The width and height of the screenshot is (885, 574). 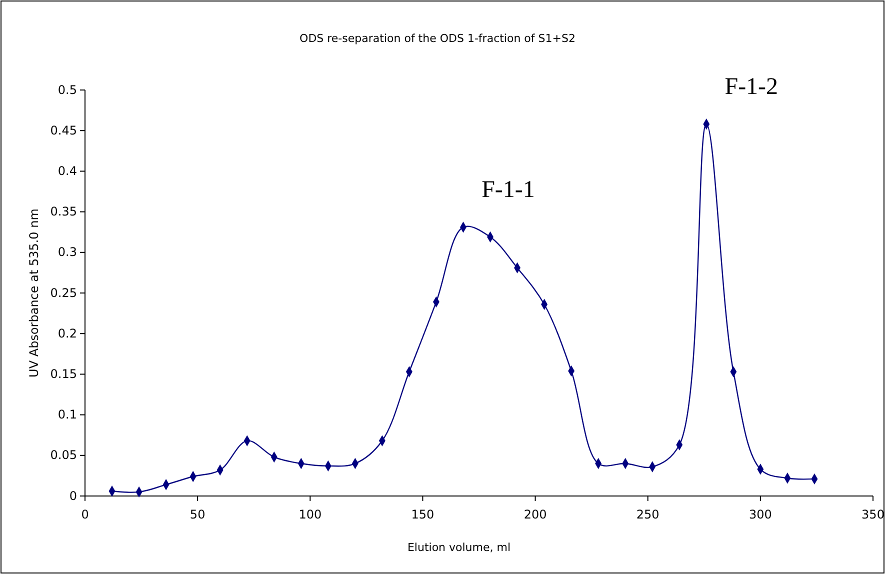 What do you see at coordinates (73, 495) in the screenshot?
I see `y-tick-label: 0` at bounding box center [73, 495].